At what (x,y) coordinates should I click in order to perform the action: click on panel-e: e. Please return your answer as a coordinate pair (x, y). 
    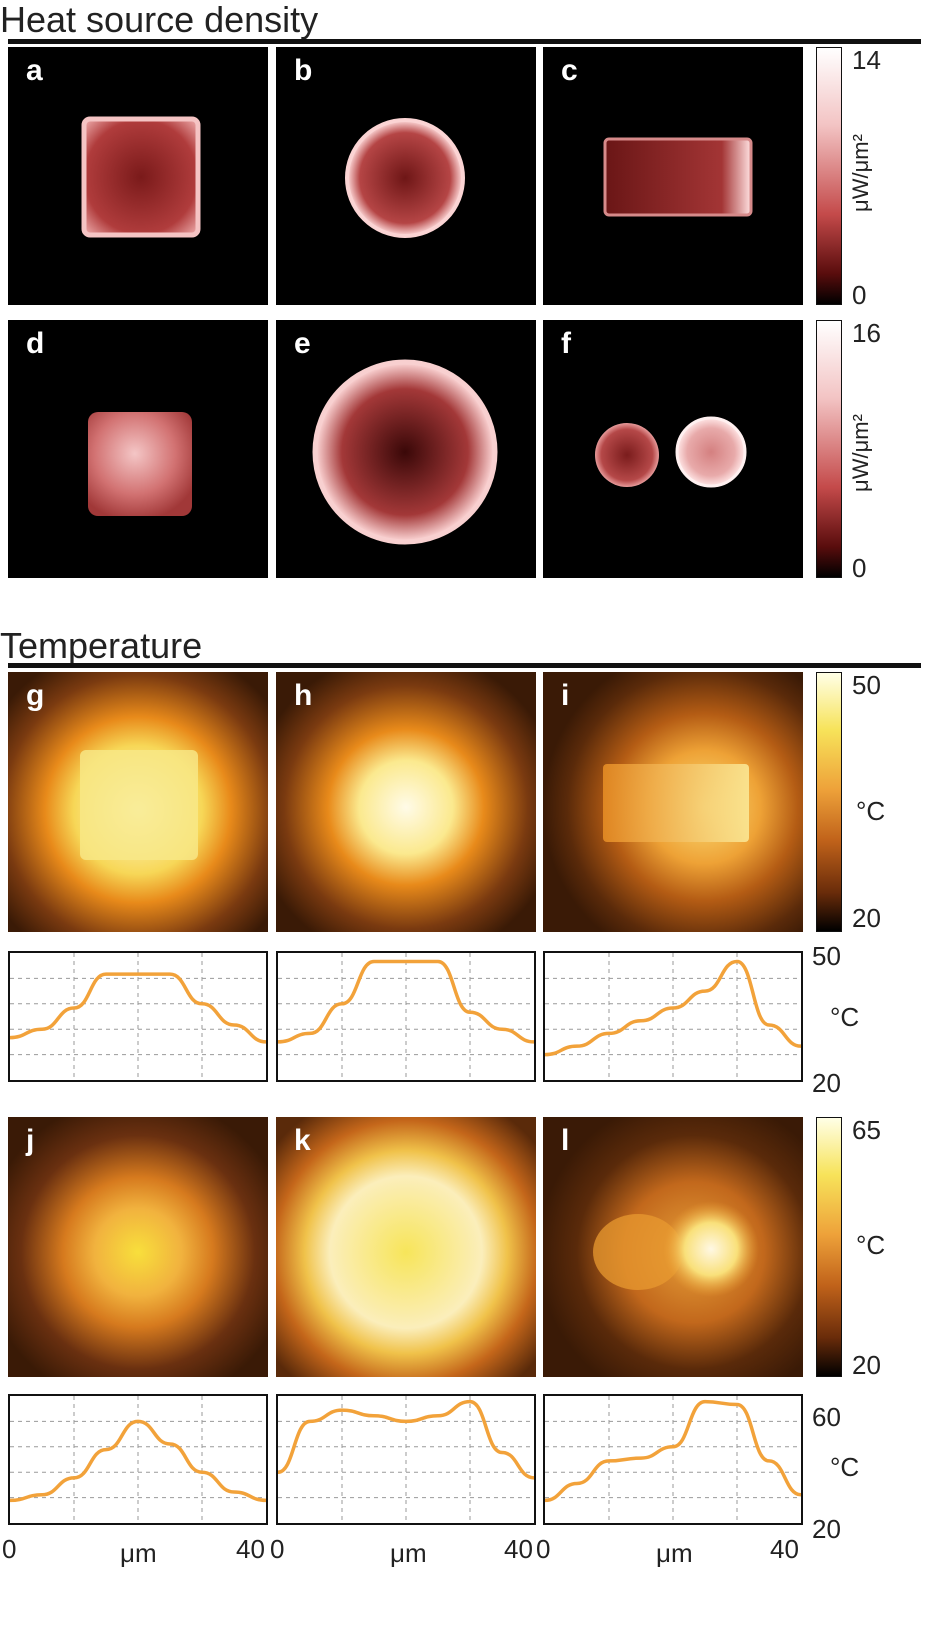
    Looking at the image, I should click on (406, 449).